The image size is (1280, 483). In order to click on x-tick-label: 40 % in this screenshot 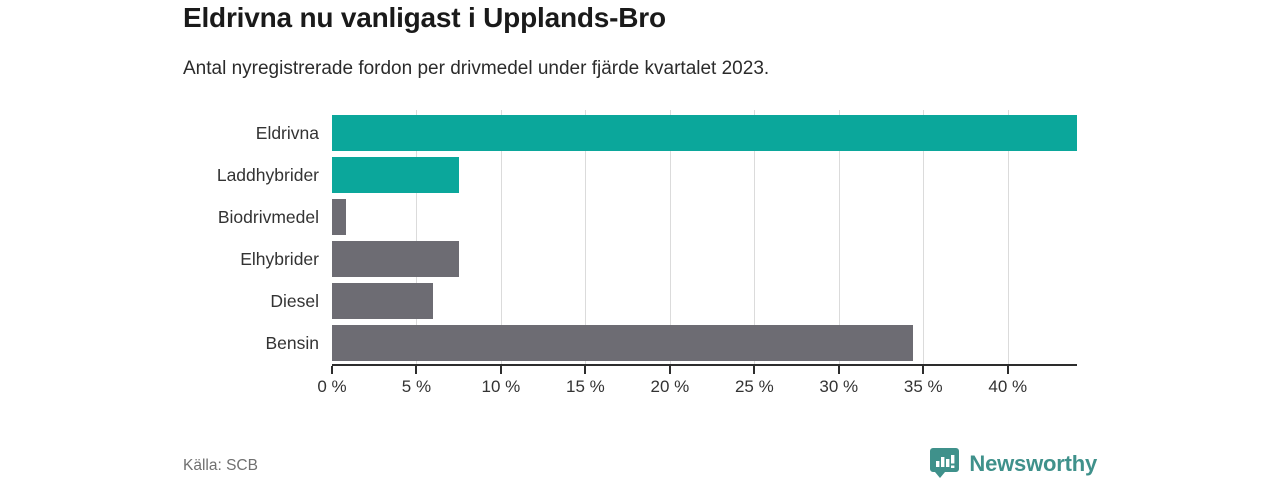, I will do `click(1008, 386)`.